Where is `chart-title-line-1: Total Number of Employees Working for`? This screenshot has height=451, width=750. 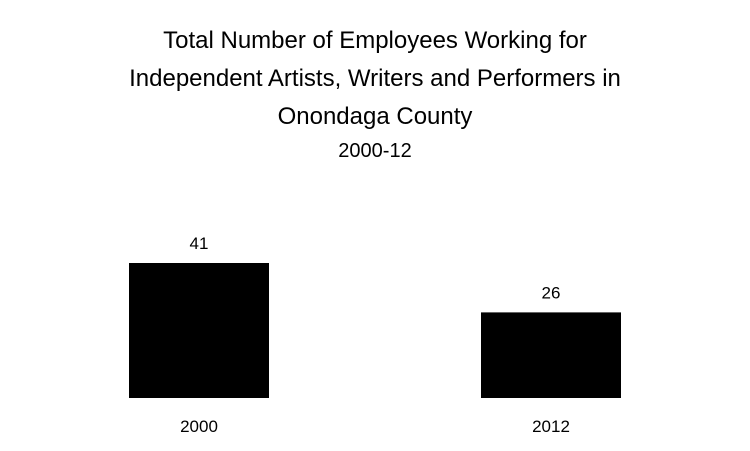
chart-title-line-1: Total Number of Employees Working for is located at coordinates (375, 40).